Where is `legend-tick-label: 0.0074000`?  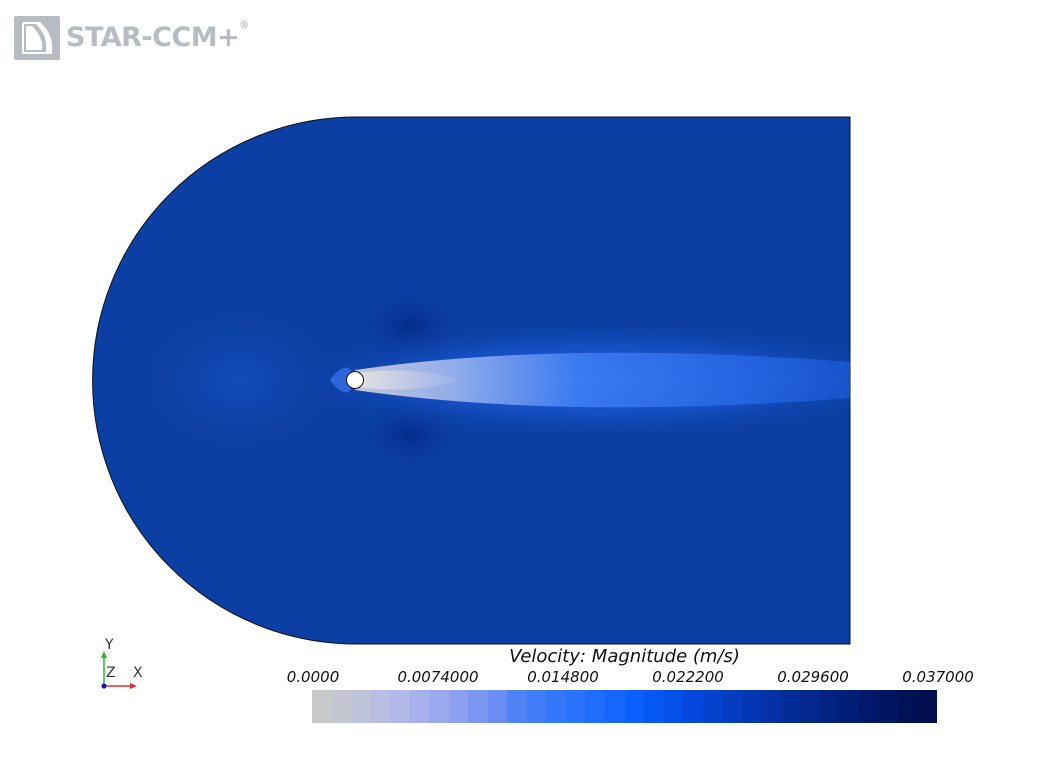
legend-tick-label: 0.0074000 is located at coordinates (437, 677).